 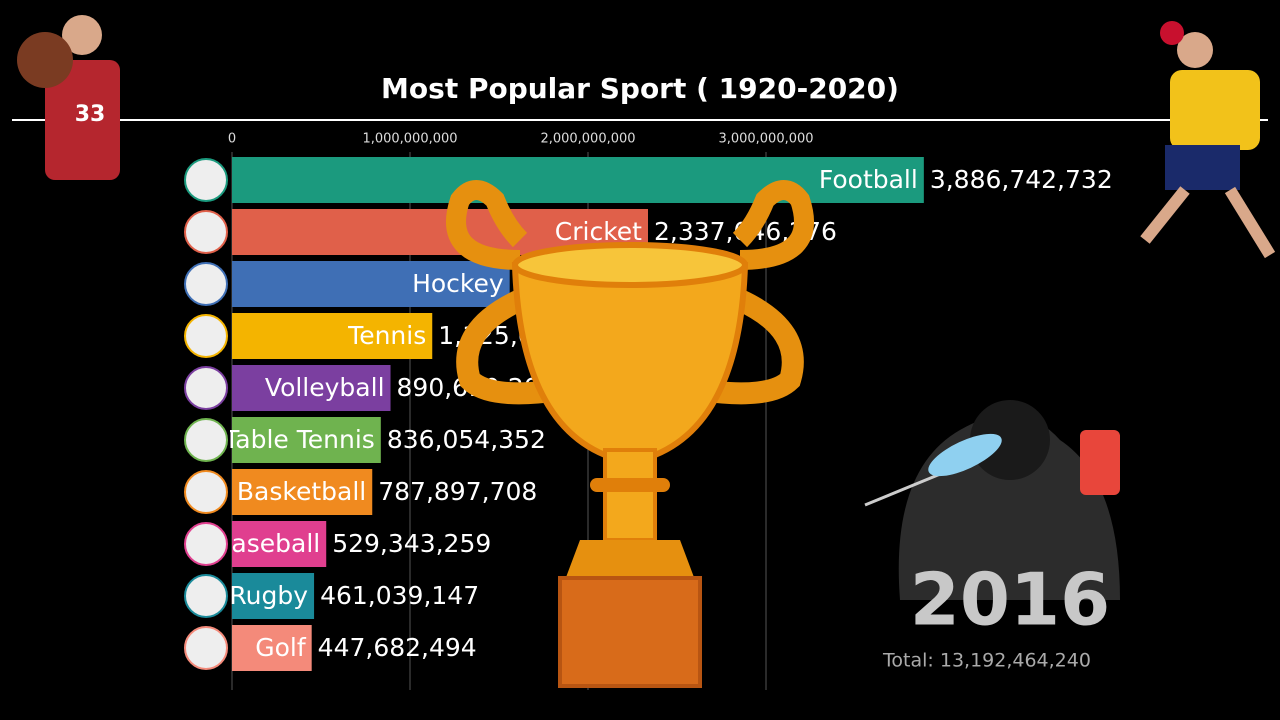 I want to click on total-label: Total: 13,192,464,240, so click(x=986, y=661).